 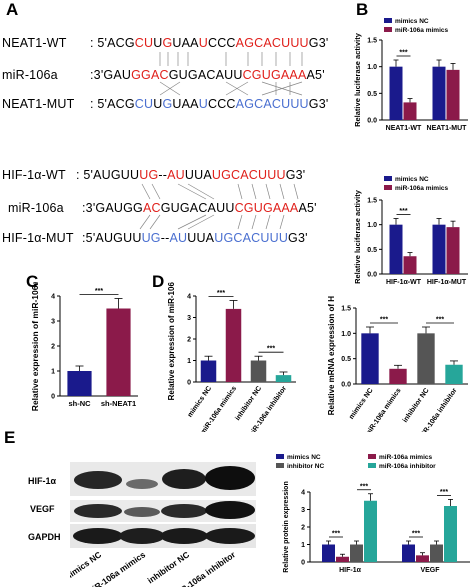 What do you see at coordinates (163, 75) in the screenshot?
I see `seq-row-mir106a: miR-106a:3'GAUGGACGUGACAUUCGUGAAAA5'` at bounding box center [163, 75].